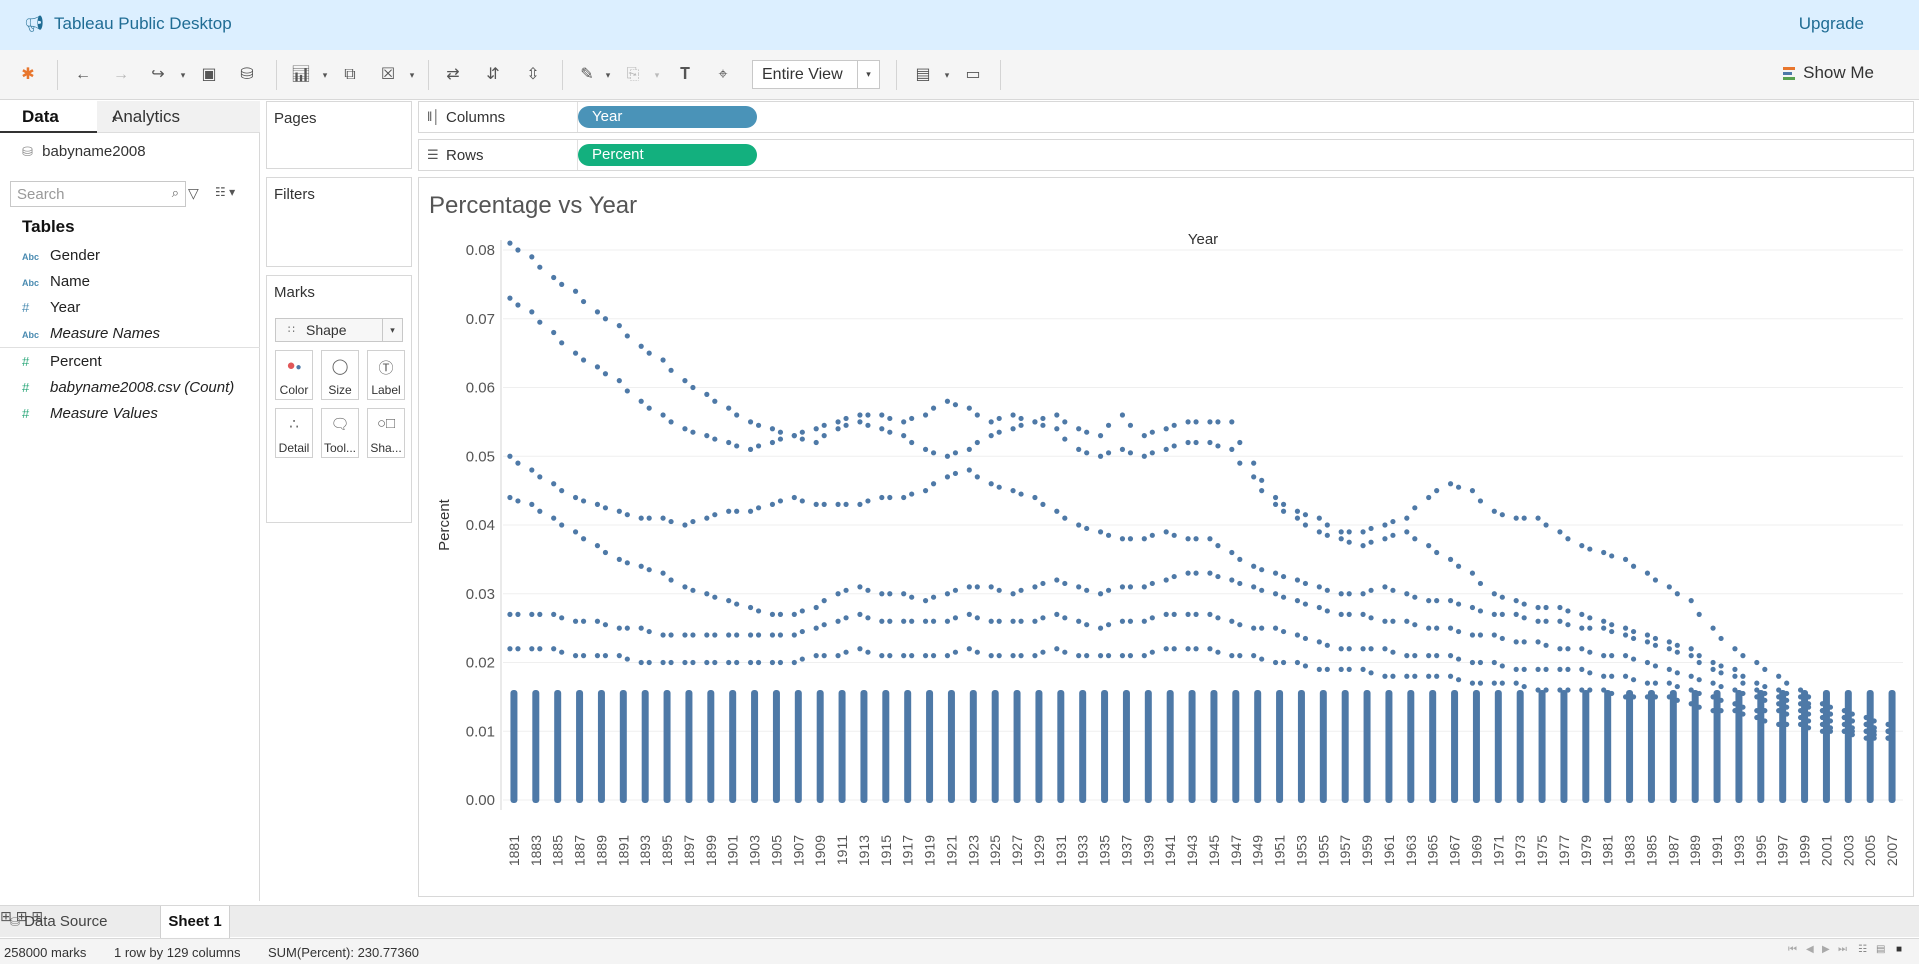 Image resolution: width=1919 pixels, height=964 pixels. What do you see at coordinates (558, 850) in the screenshot?
I see `x-tick-label: 1885` at bounding box center [558, 850].